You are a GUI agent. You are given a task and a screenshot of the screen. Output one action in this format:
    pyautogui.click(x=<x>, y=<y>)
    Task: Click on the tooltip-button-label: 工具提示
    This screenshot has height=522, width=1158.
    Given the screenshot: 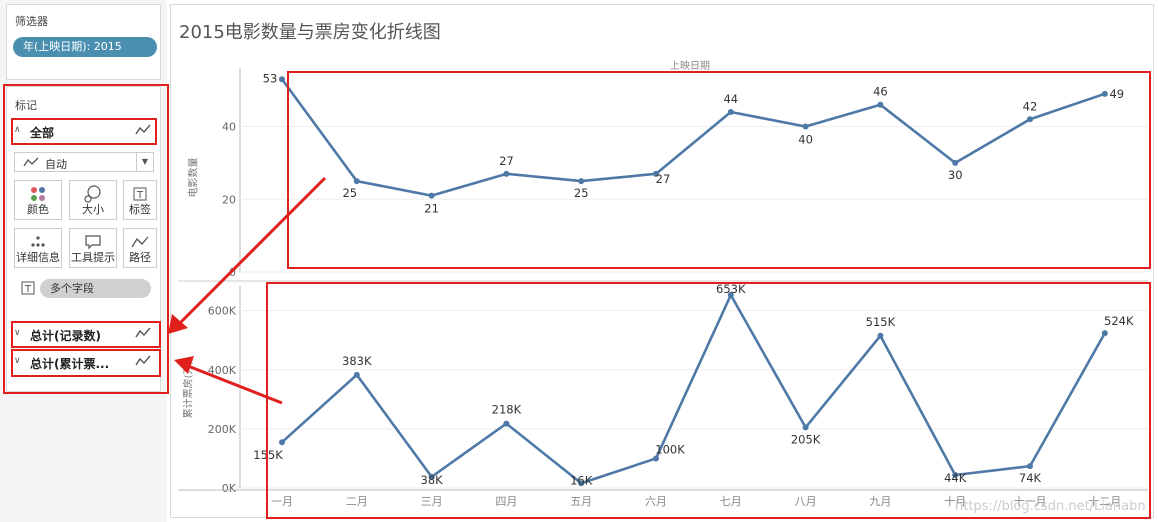 What is the action you would take?
    pyautogui.click(x=93, y=257)
    